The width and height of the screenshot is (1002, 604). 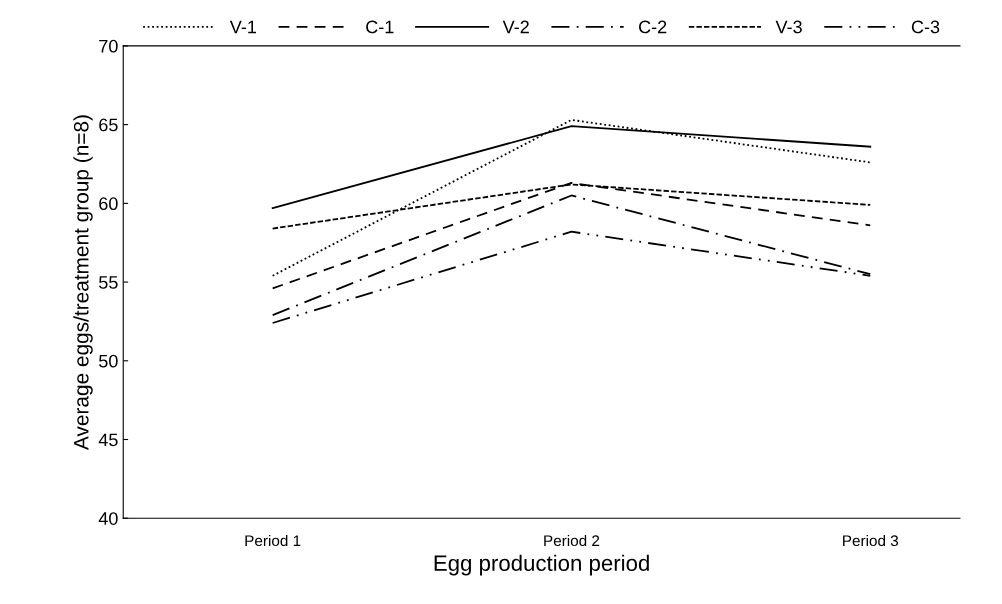 What do you see at coordinates (108, 361) in the screenshot?
I see `y-tick-label: 50` at bounding box center [108, 361].